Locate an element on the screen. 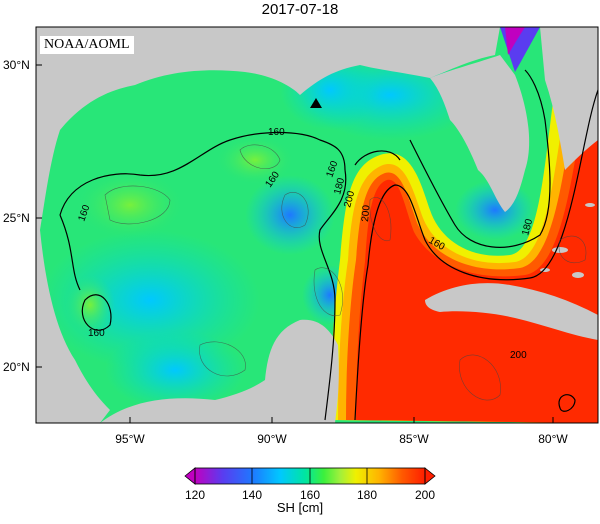 This screenshot has width=600, height=524. lat-tick-25n: 25°N is located at coordinates (16, 218).